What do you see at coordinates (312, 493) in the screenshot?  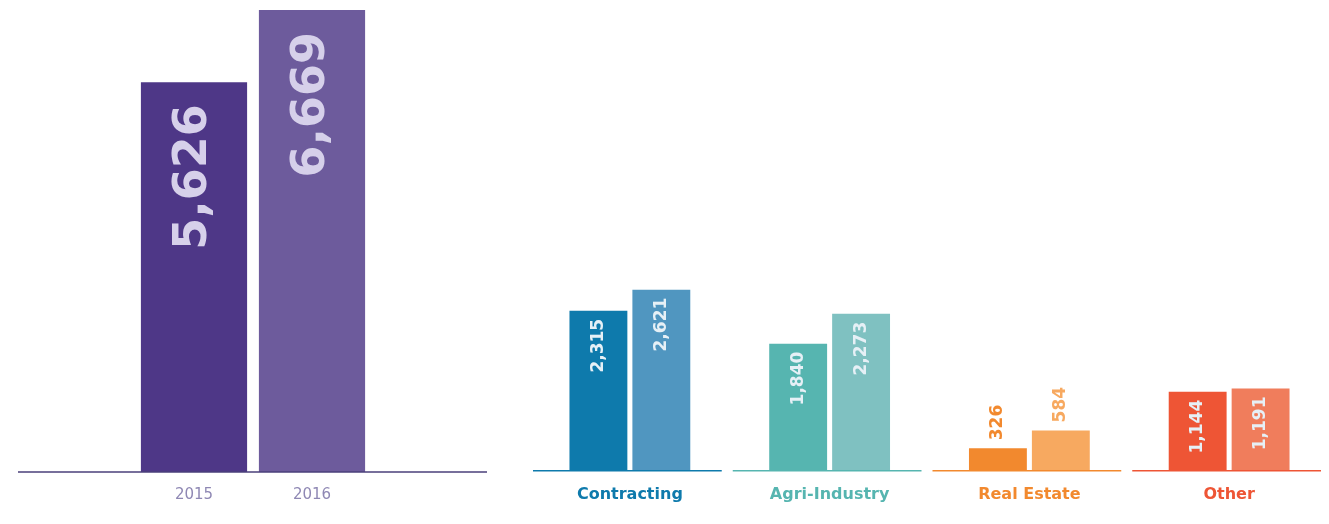 I see `x-tick-label: 2016` at bounding box center [312, 493].